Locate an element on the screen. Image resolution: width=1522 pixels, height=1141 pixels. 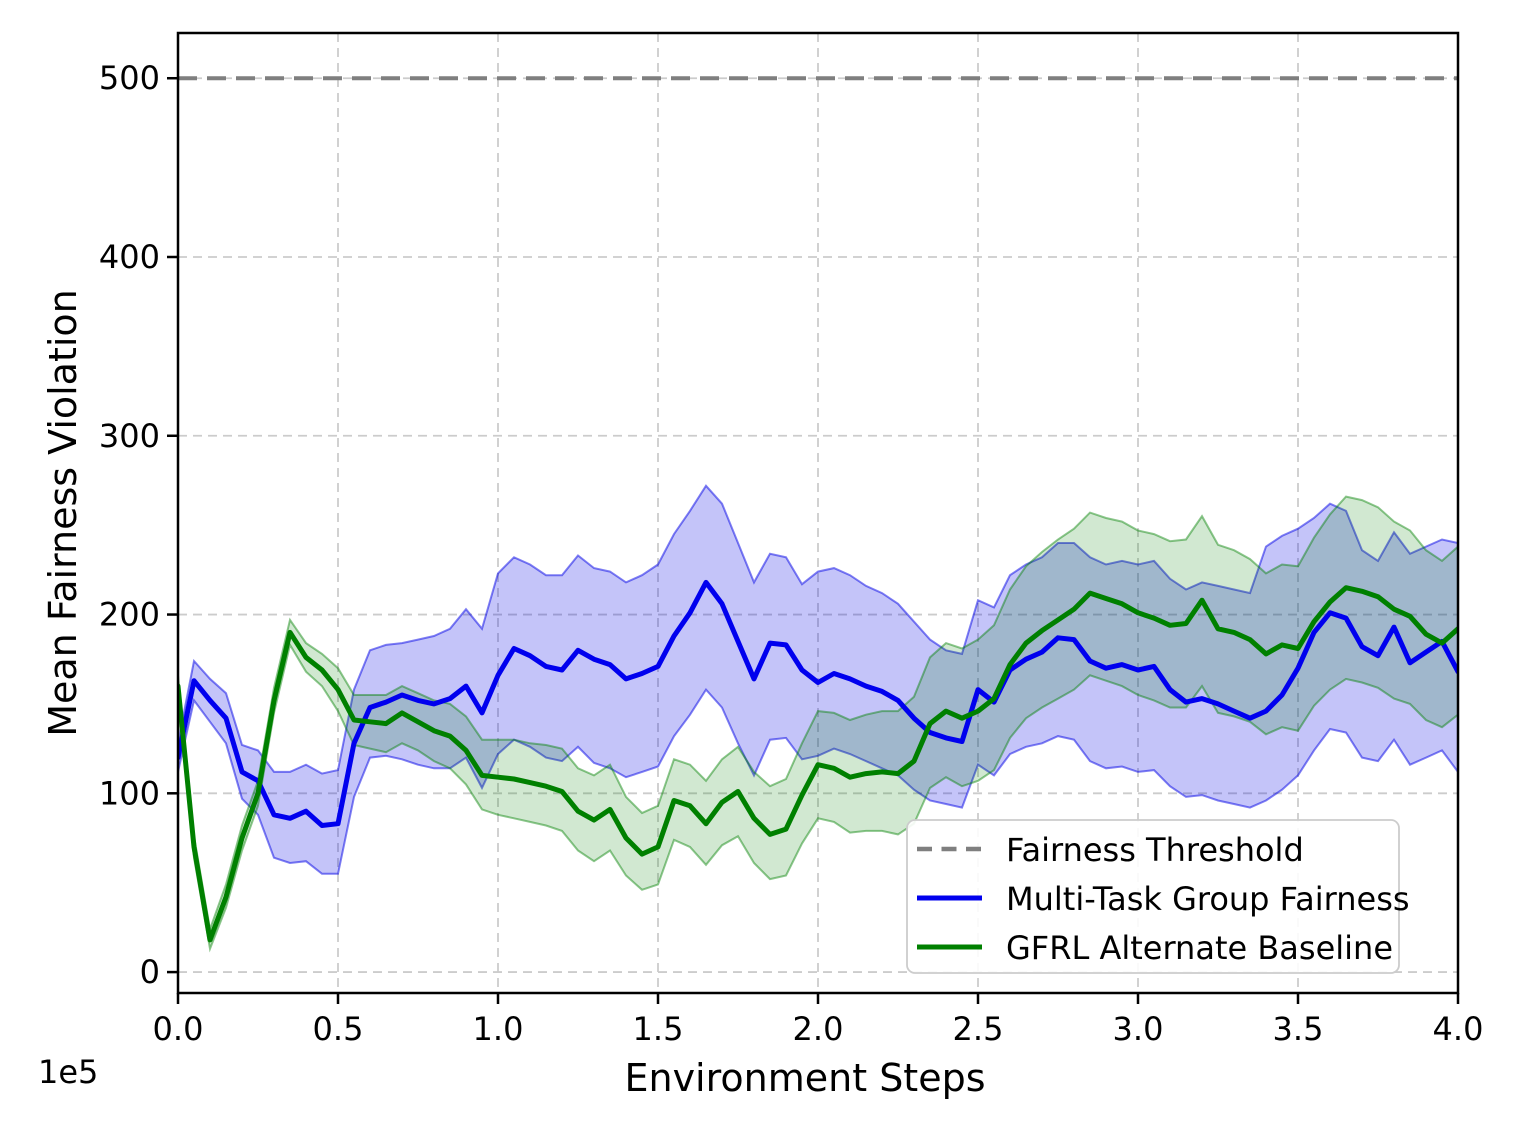
y-tick-label: 400 is located at coordinates (129, 257).